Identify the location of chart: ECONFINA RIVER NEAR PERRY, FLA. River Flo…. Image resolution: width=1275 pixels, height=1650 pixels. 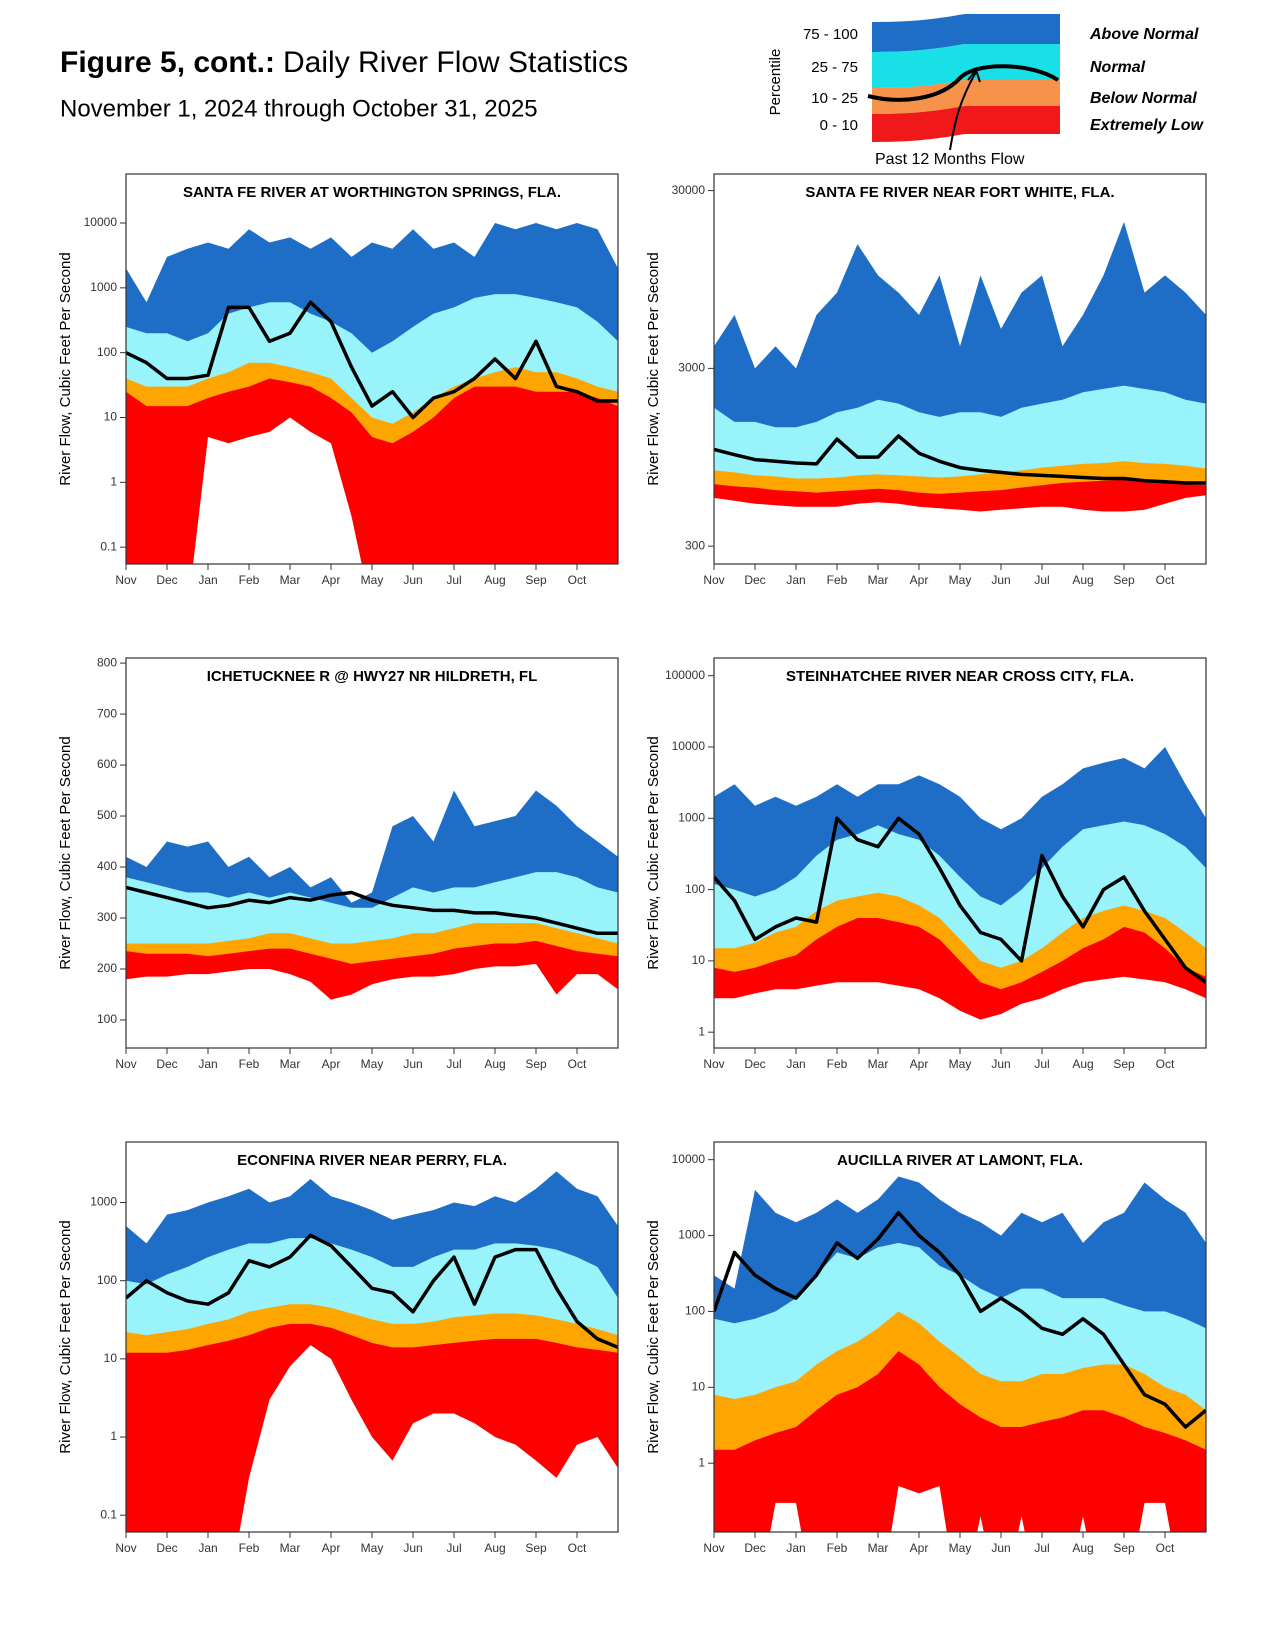
(338, 1348).